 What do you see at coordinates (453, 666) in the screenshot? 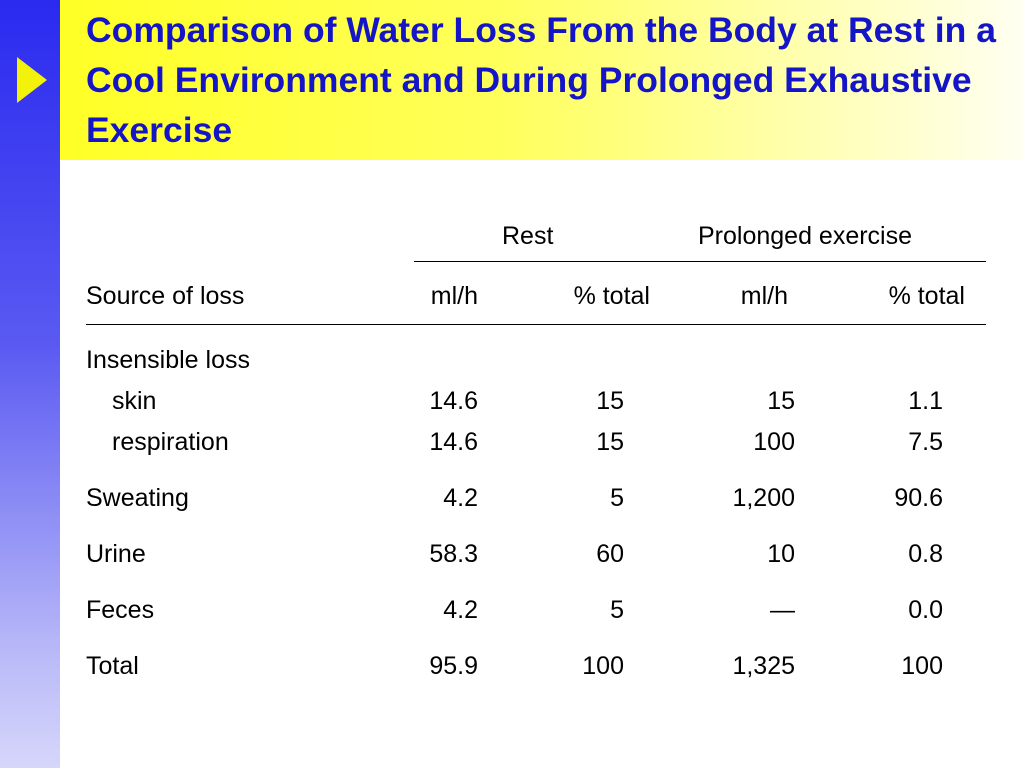
I see `cell-rest-mlh: 95.9` at bounding box center [453, 666].